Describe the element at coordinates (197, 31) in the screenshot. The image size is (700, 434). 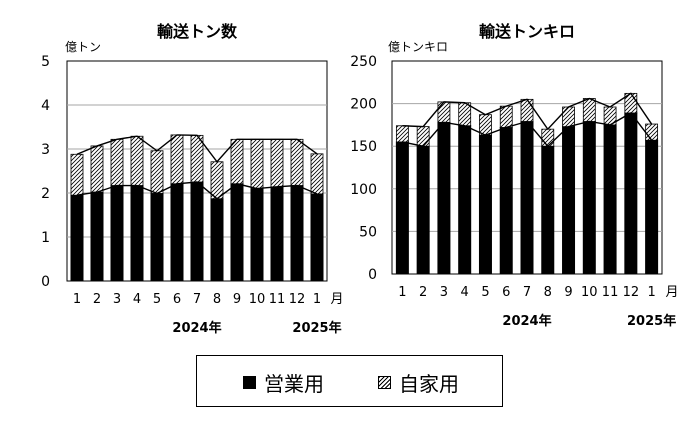
I see `chart-title: 輸送トン数` at that location.